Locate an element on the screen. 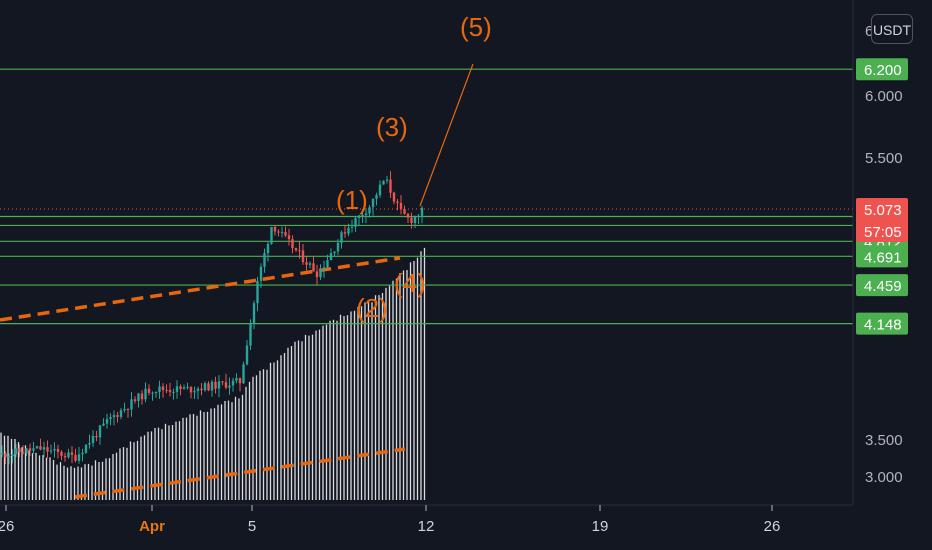  price-tick: 6.000 is located at coordinates (884, 96).